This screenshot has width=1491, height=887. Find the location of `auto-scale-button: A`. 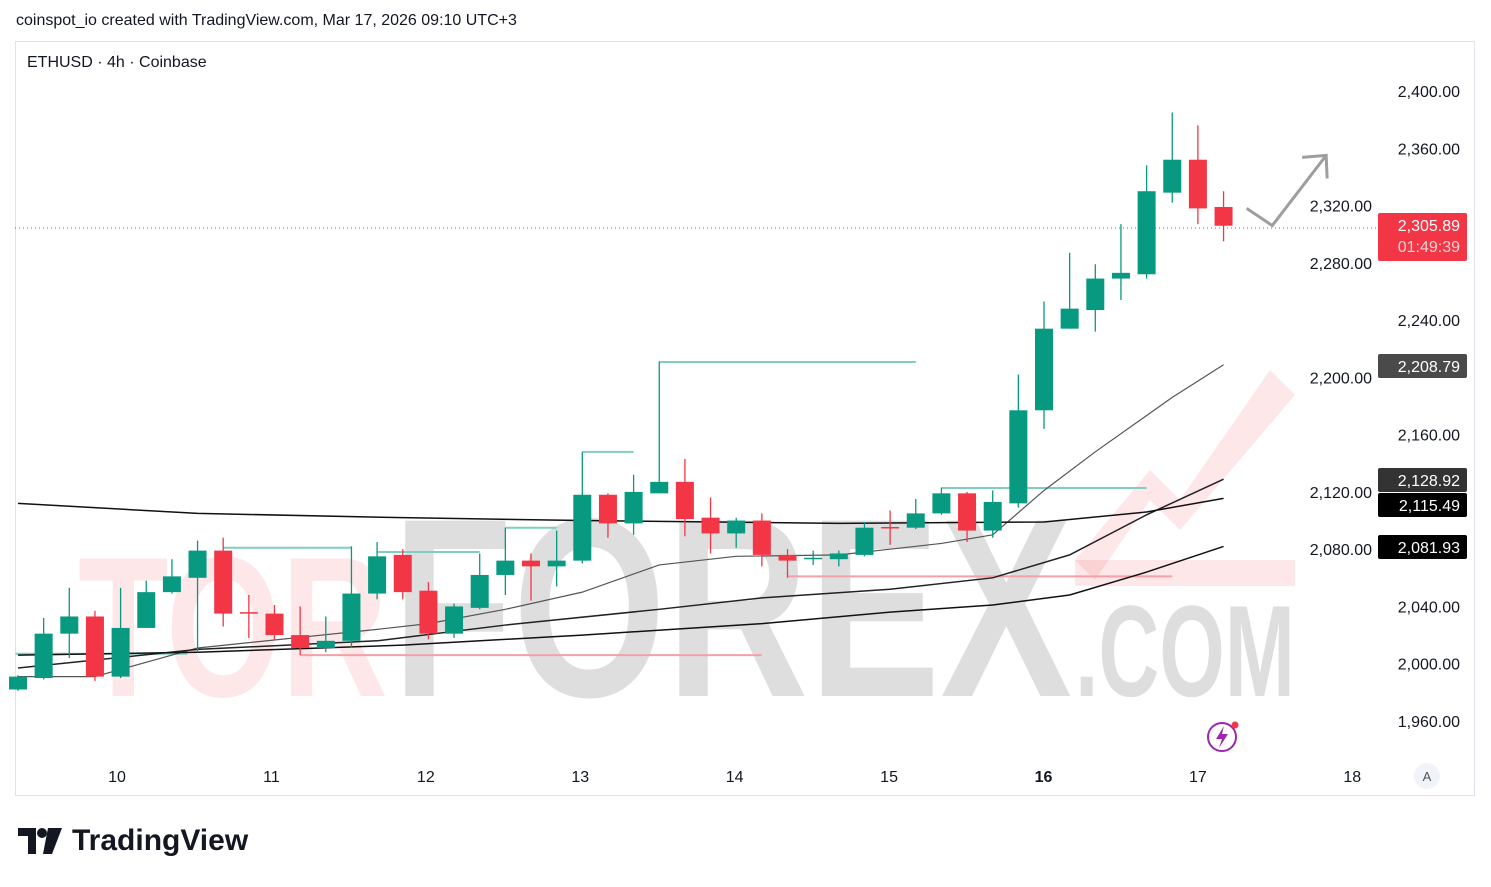

auto-scale-button: A is located at coordinates (1427, 776).